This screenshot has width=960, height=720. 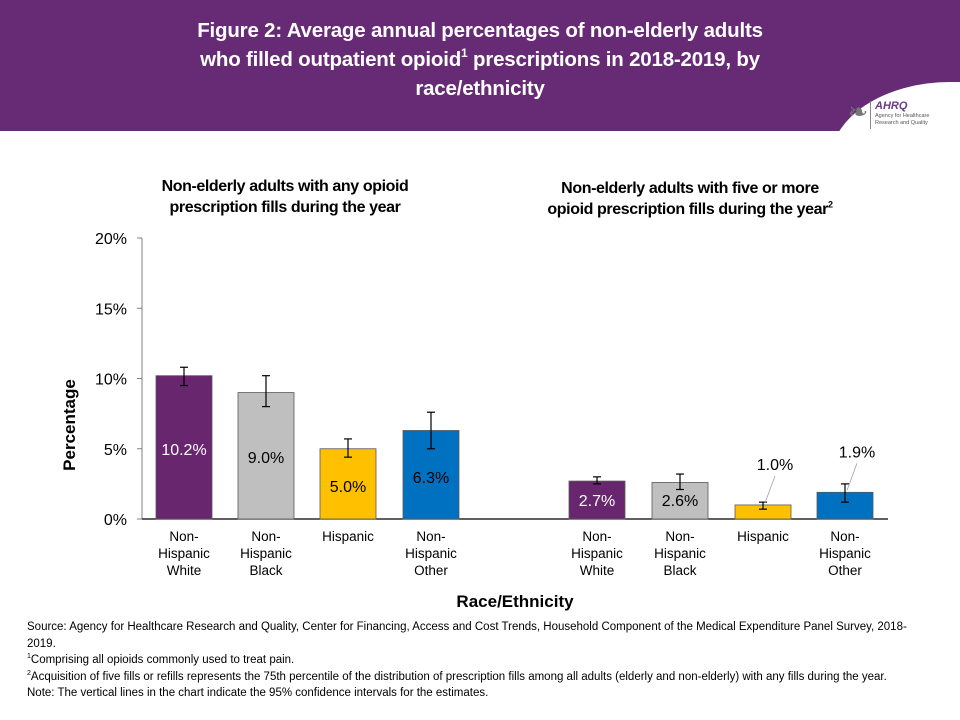 What do you see at coordinates (870, 115) in the screenshot?
I see `logo-divider` at bounding box center [870, 115].